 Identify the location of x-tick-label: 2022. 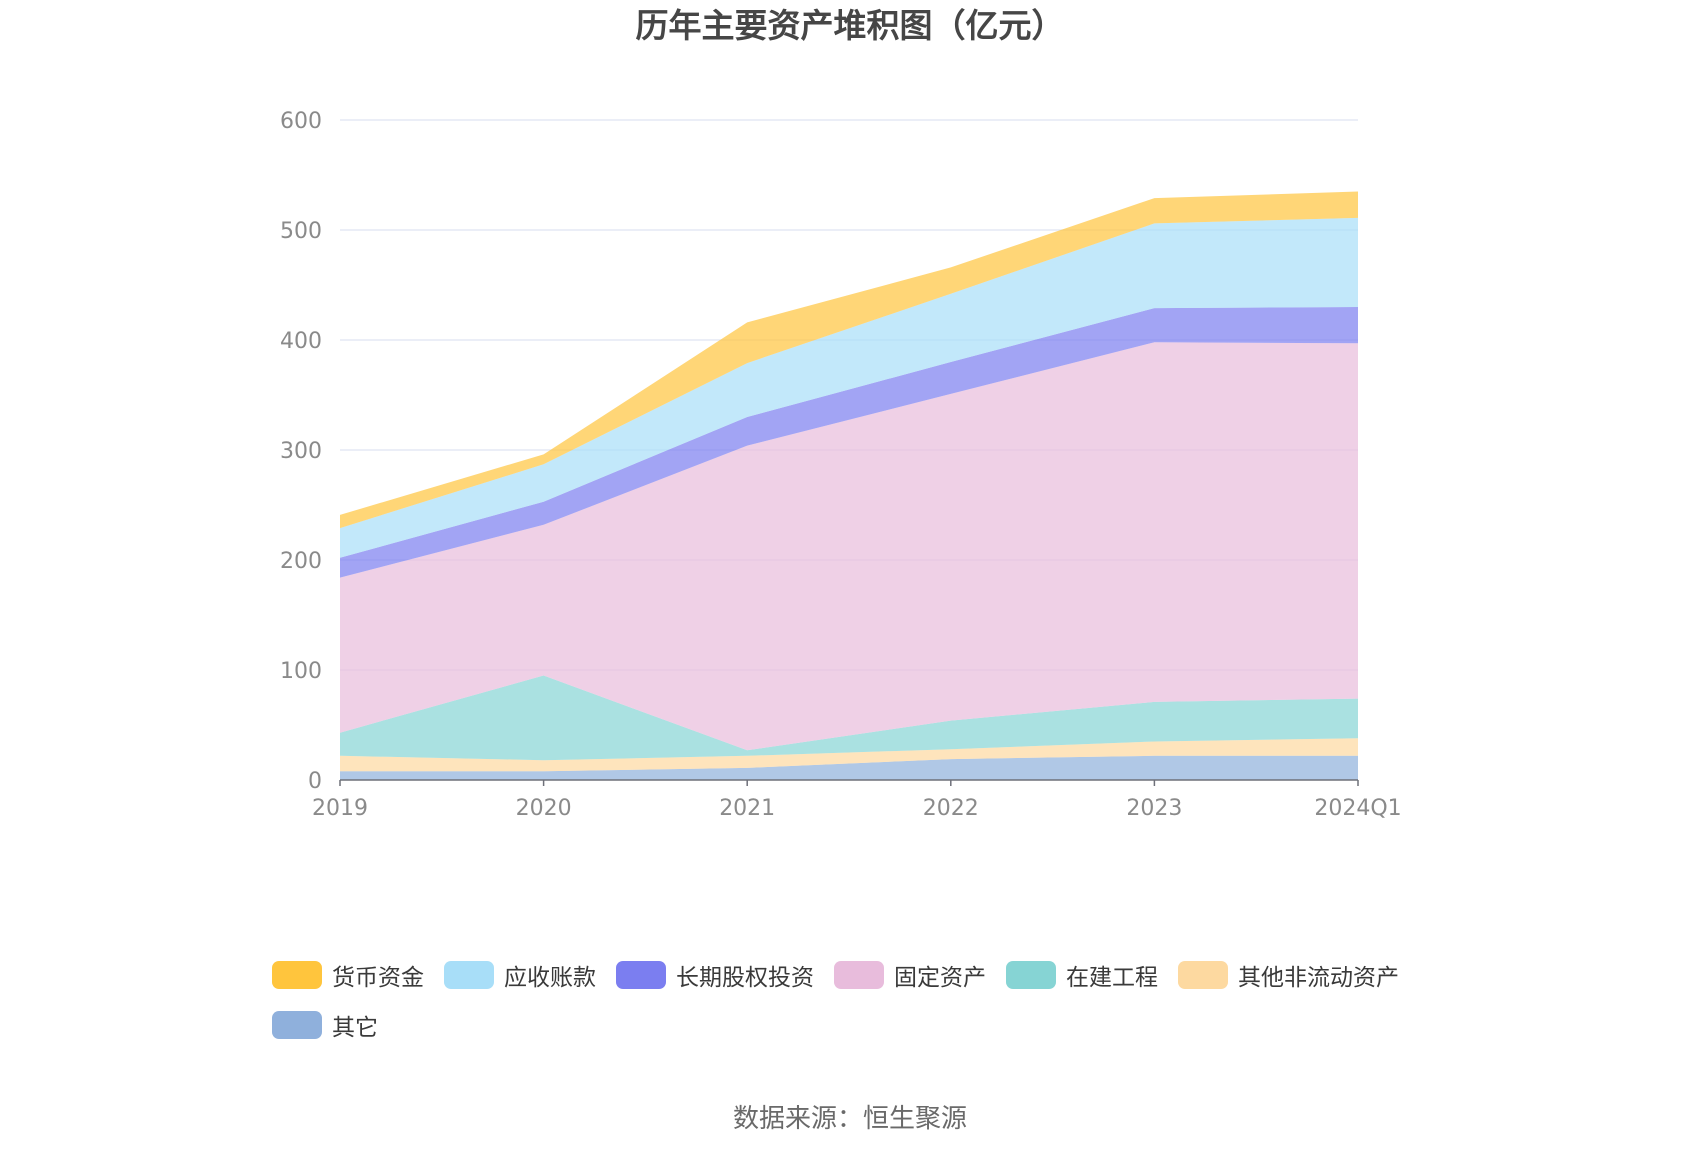
(951, 808).